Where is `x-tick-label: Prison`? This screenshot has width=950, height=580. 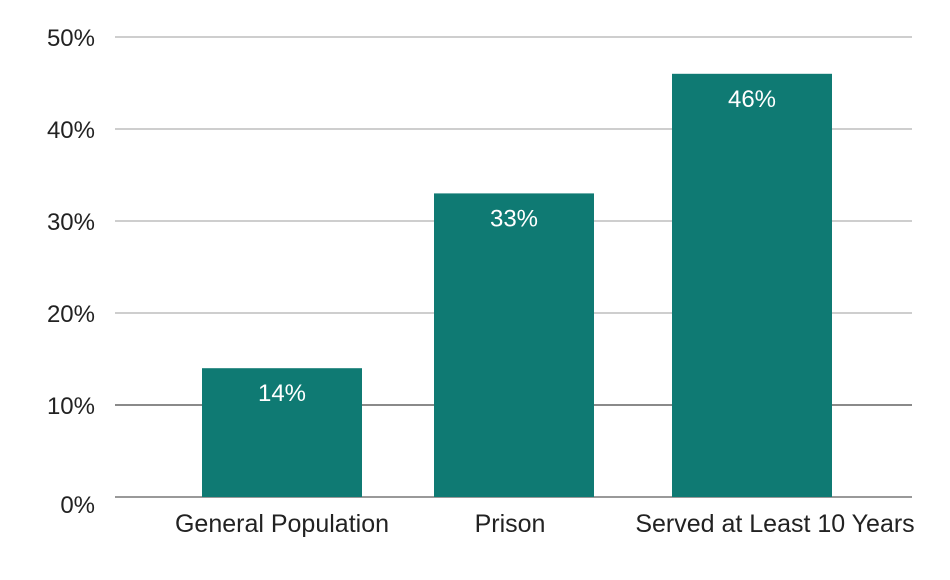
x-tick-label: Prison is located at coordinates (510, 524).